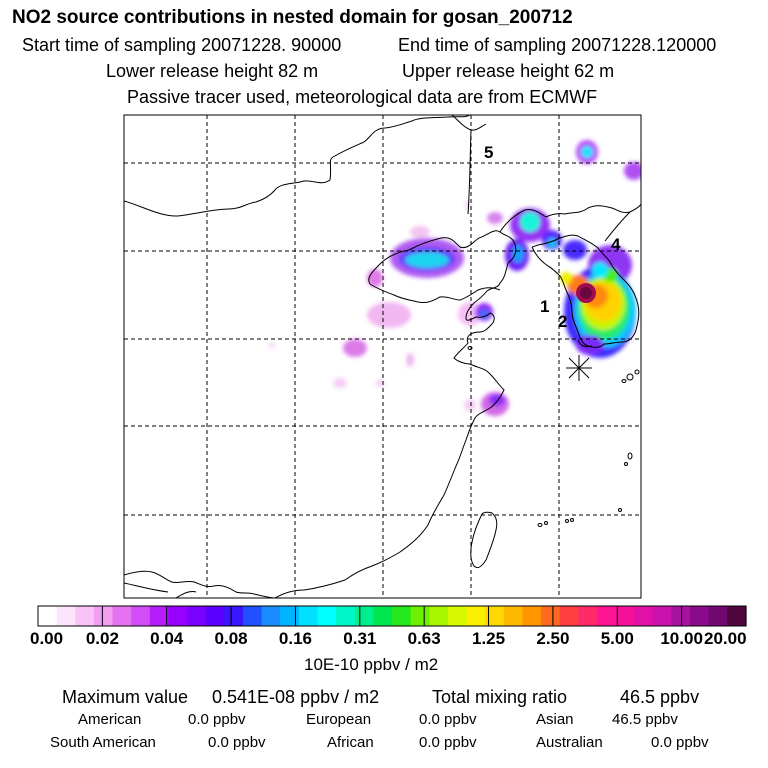 The width and height of the screenshot is (768, 768). Describe the element at coordinates (500, 697) in the screenshot. I see `total-label: Total mixing ratio` at that location.